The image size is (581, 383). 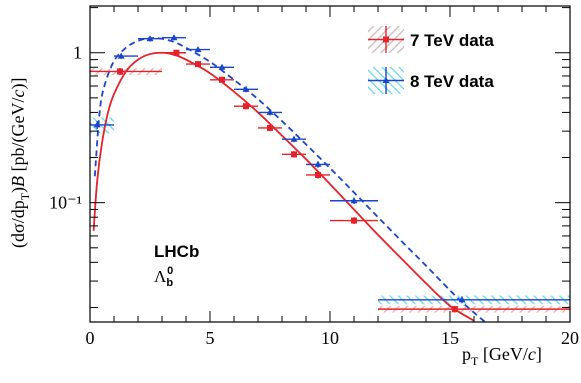 I want to click on y-tick-label: 10⁻¹, so click(x=65, y=203).